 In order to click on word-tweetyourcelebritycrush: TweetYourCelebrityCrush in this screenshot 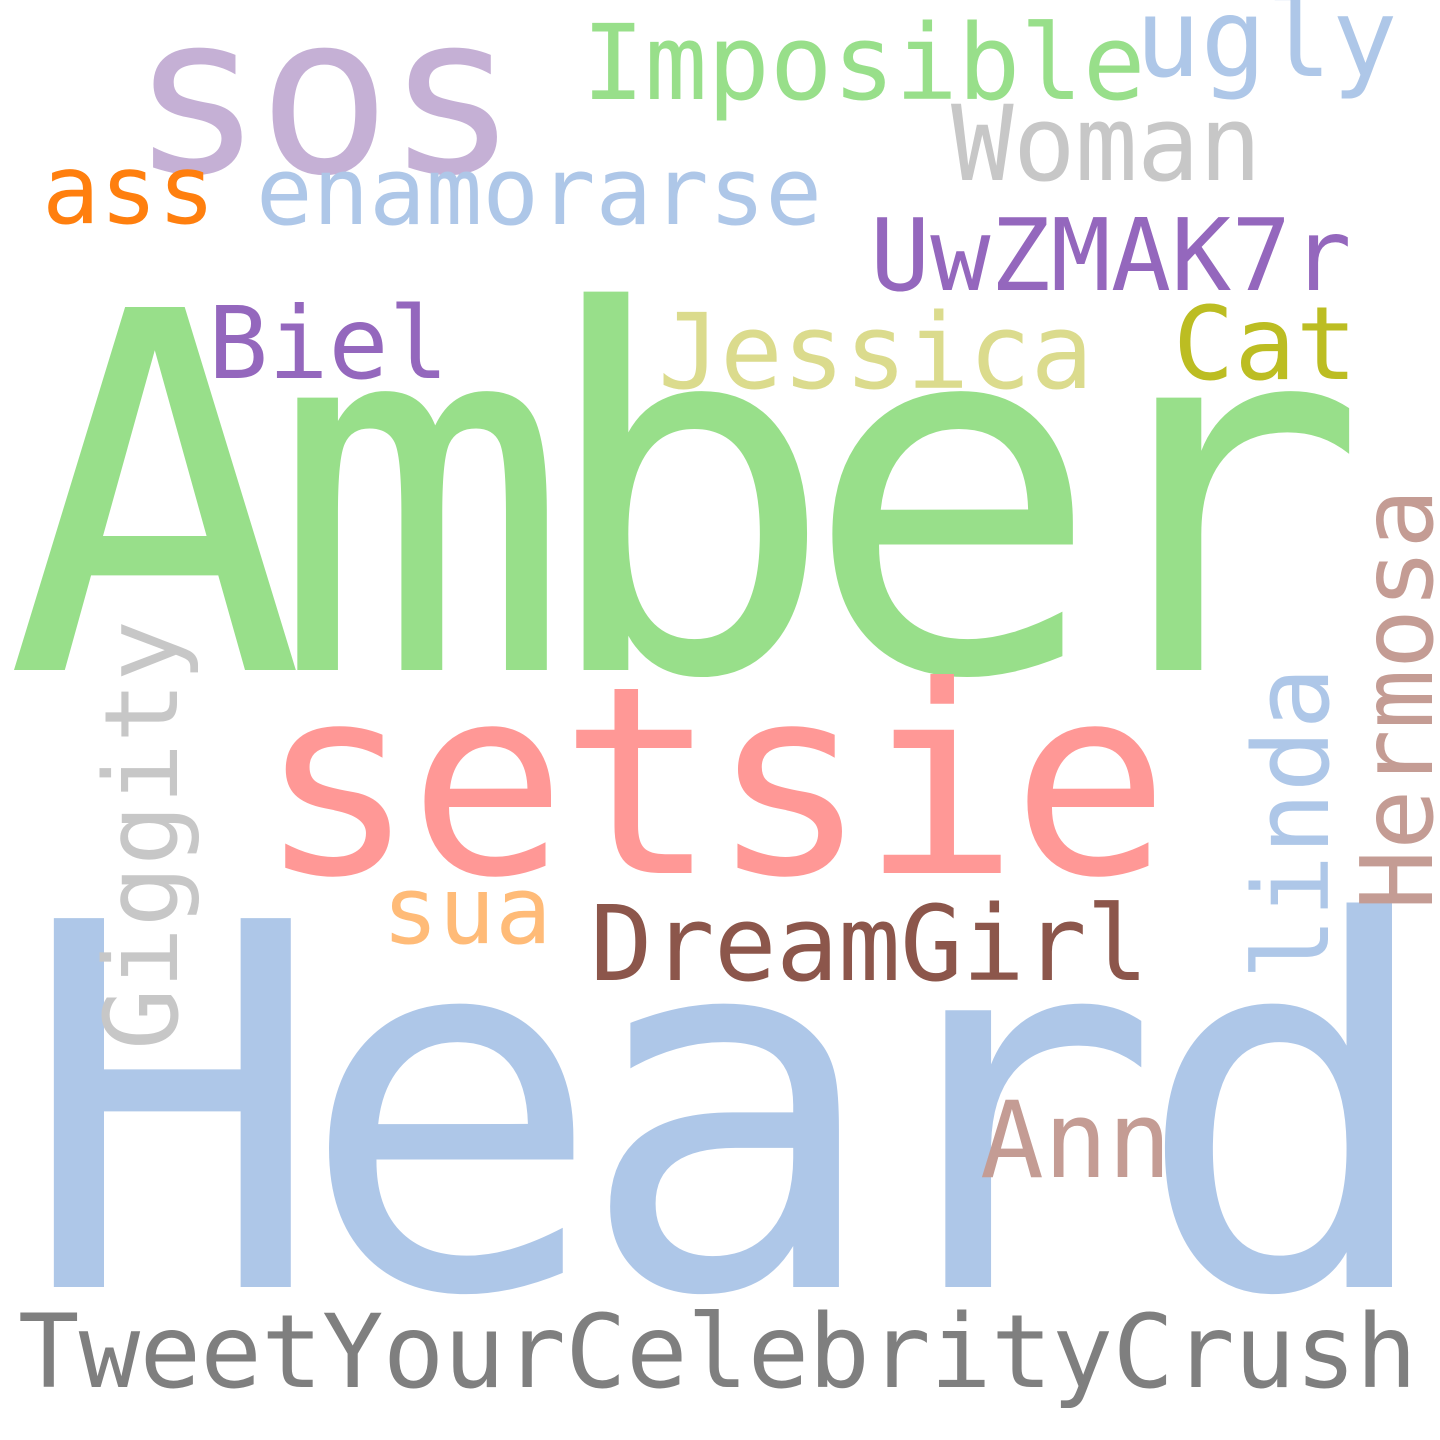, I will do `click(717, 1352)`.